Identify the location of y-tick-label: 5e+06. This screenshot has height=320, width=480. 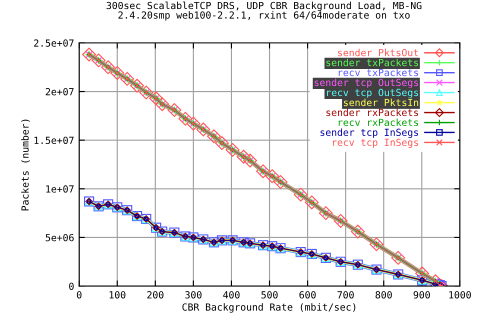
(60, 238).